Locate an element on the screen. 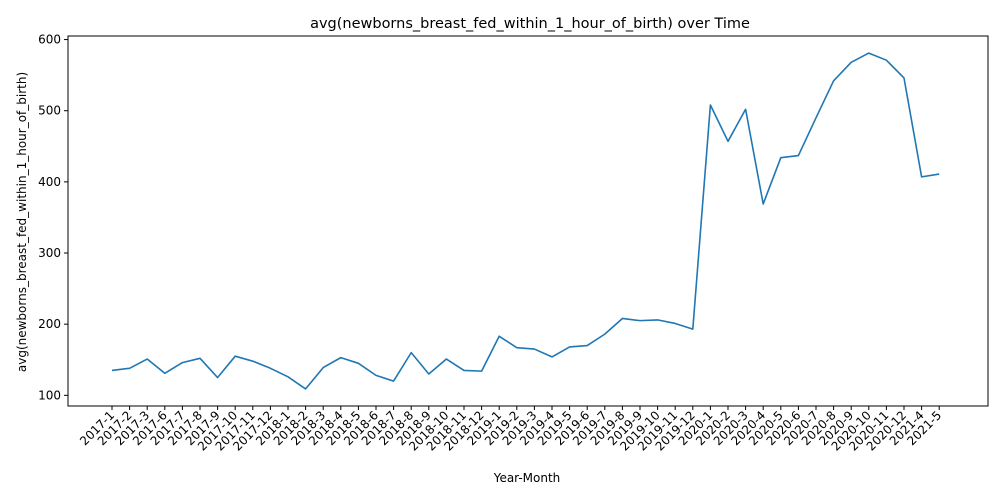 Image resolution: width=1000 pixels, height=500 pixels. y-tick-label: 600 is located at coordinates (49, 40).